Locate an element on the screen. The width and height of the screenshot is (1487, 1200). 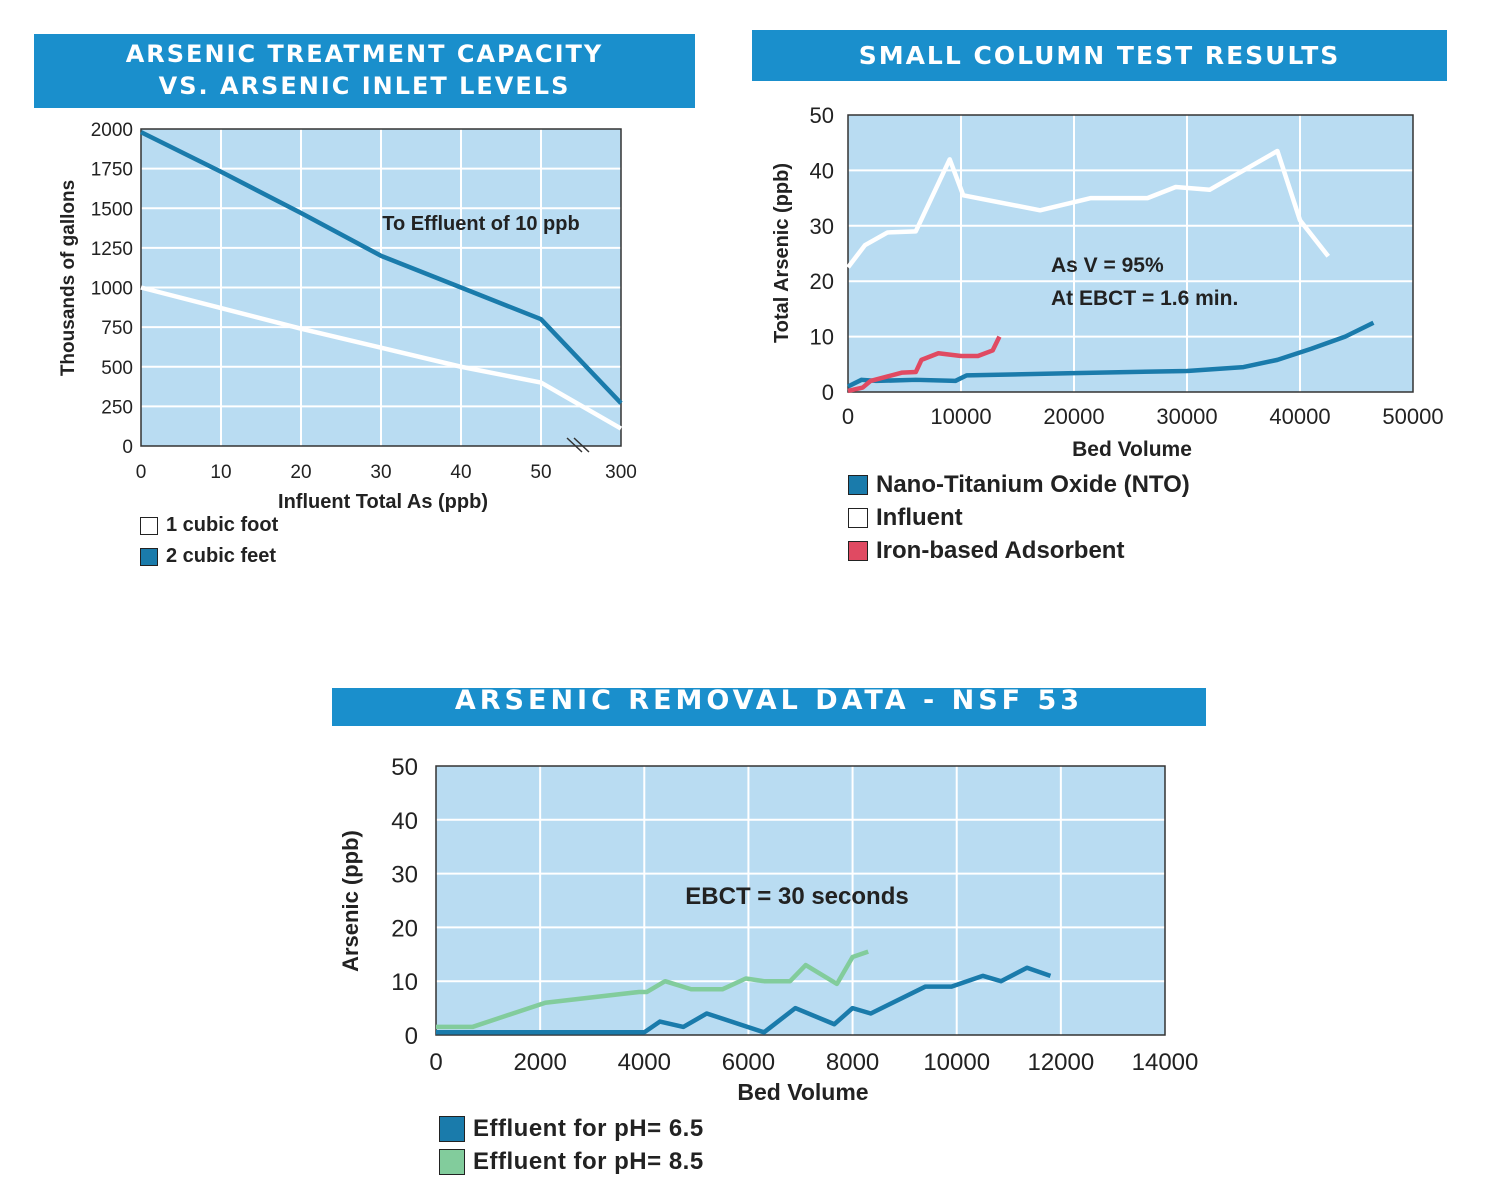
y-tick-label: 750 is located at coordinates (117, 328).